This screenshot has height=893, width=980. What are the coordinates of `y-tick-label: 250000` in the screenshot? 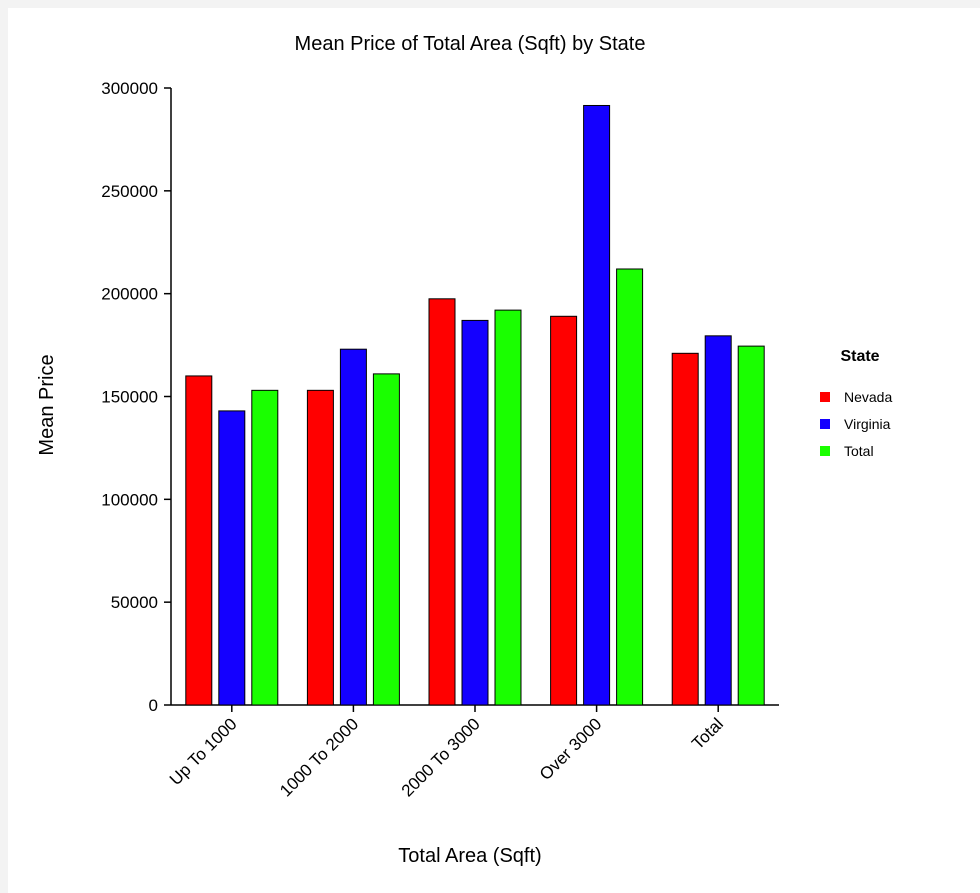 It's located at (129, 191).